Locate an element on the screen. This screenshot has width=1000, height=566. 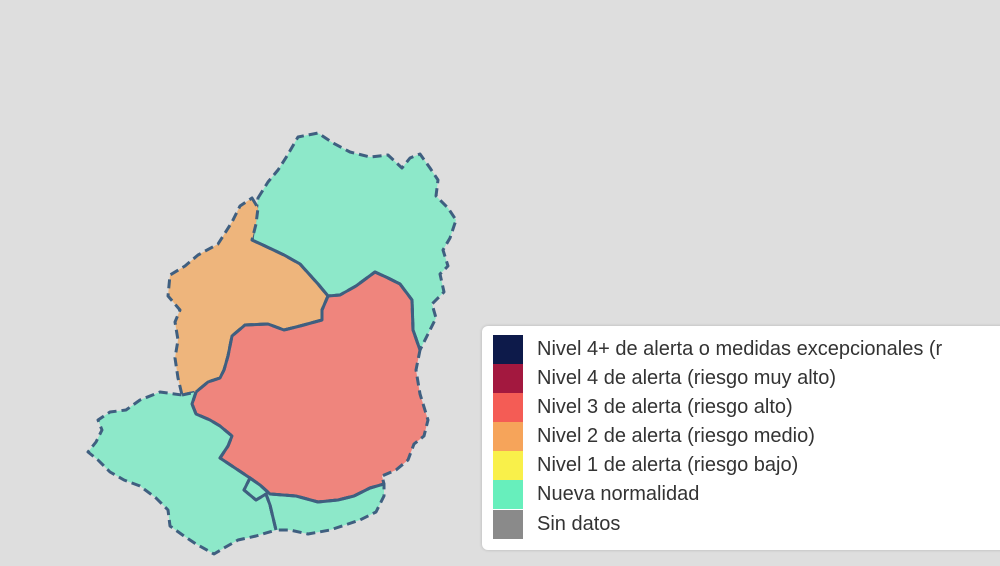
legend-label: Nueva normalidad is located at coordinates (618, 494).